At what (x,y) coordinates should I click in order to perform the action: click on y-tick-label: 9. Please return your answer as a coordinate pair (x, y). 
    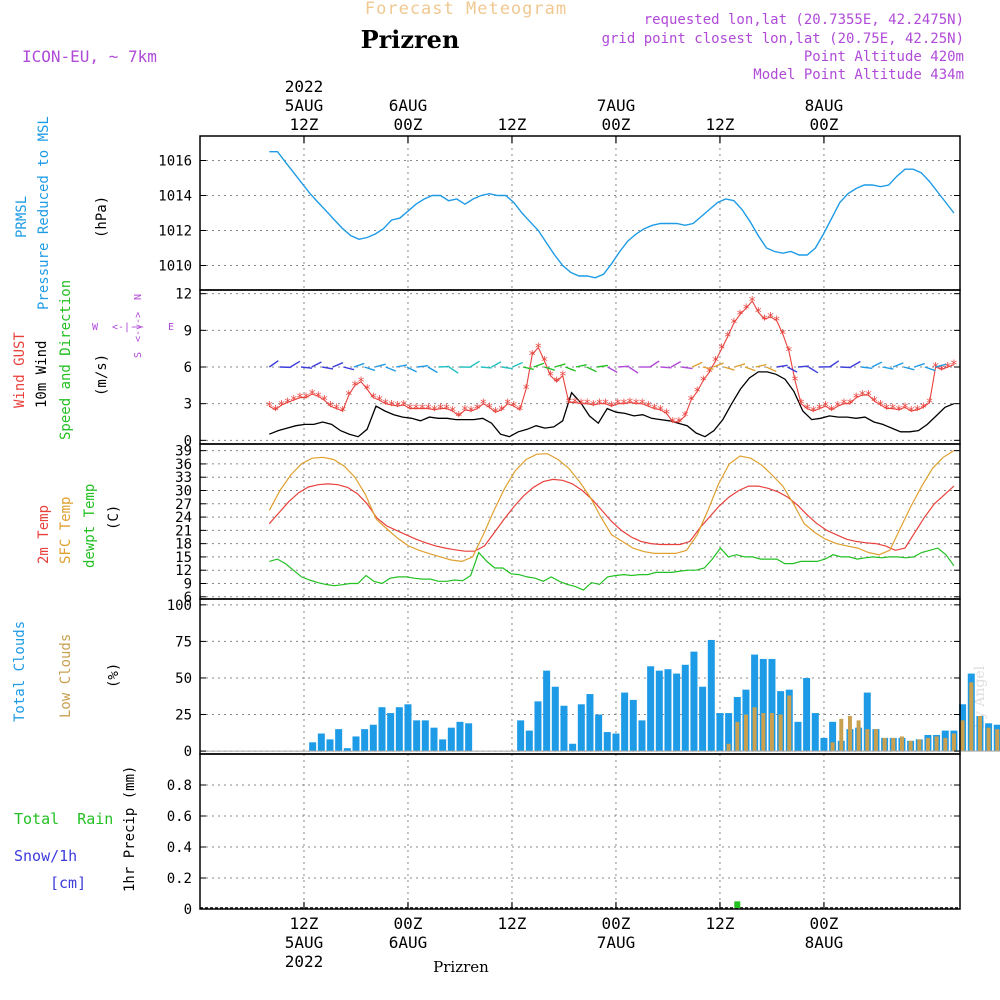
    Looking at the image, I should click on (188, 331).